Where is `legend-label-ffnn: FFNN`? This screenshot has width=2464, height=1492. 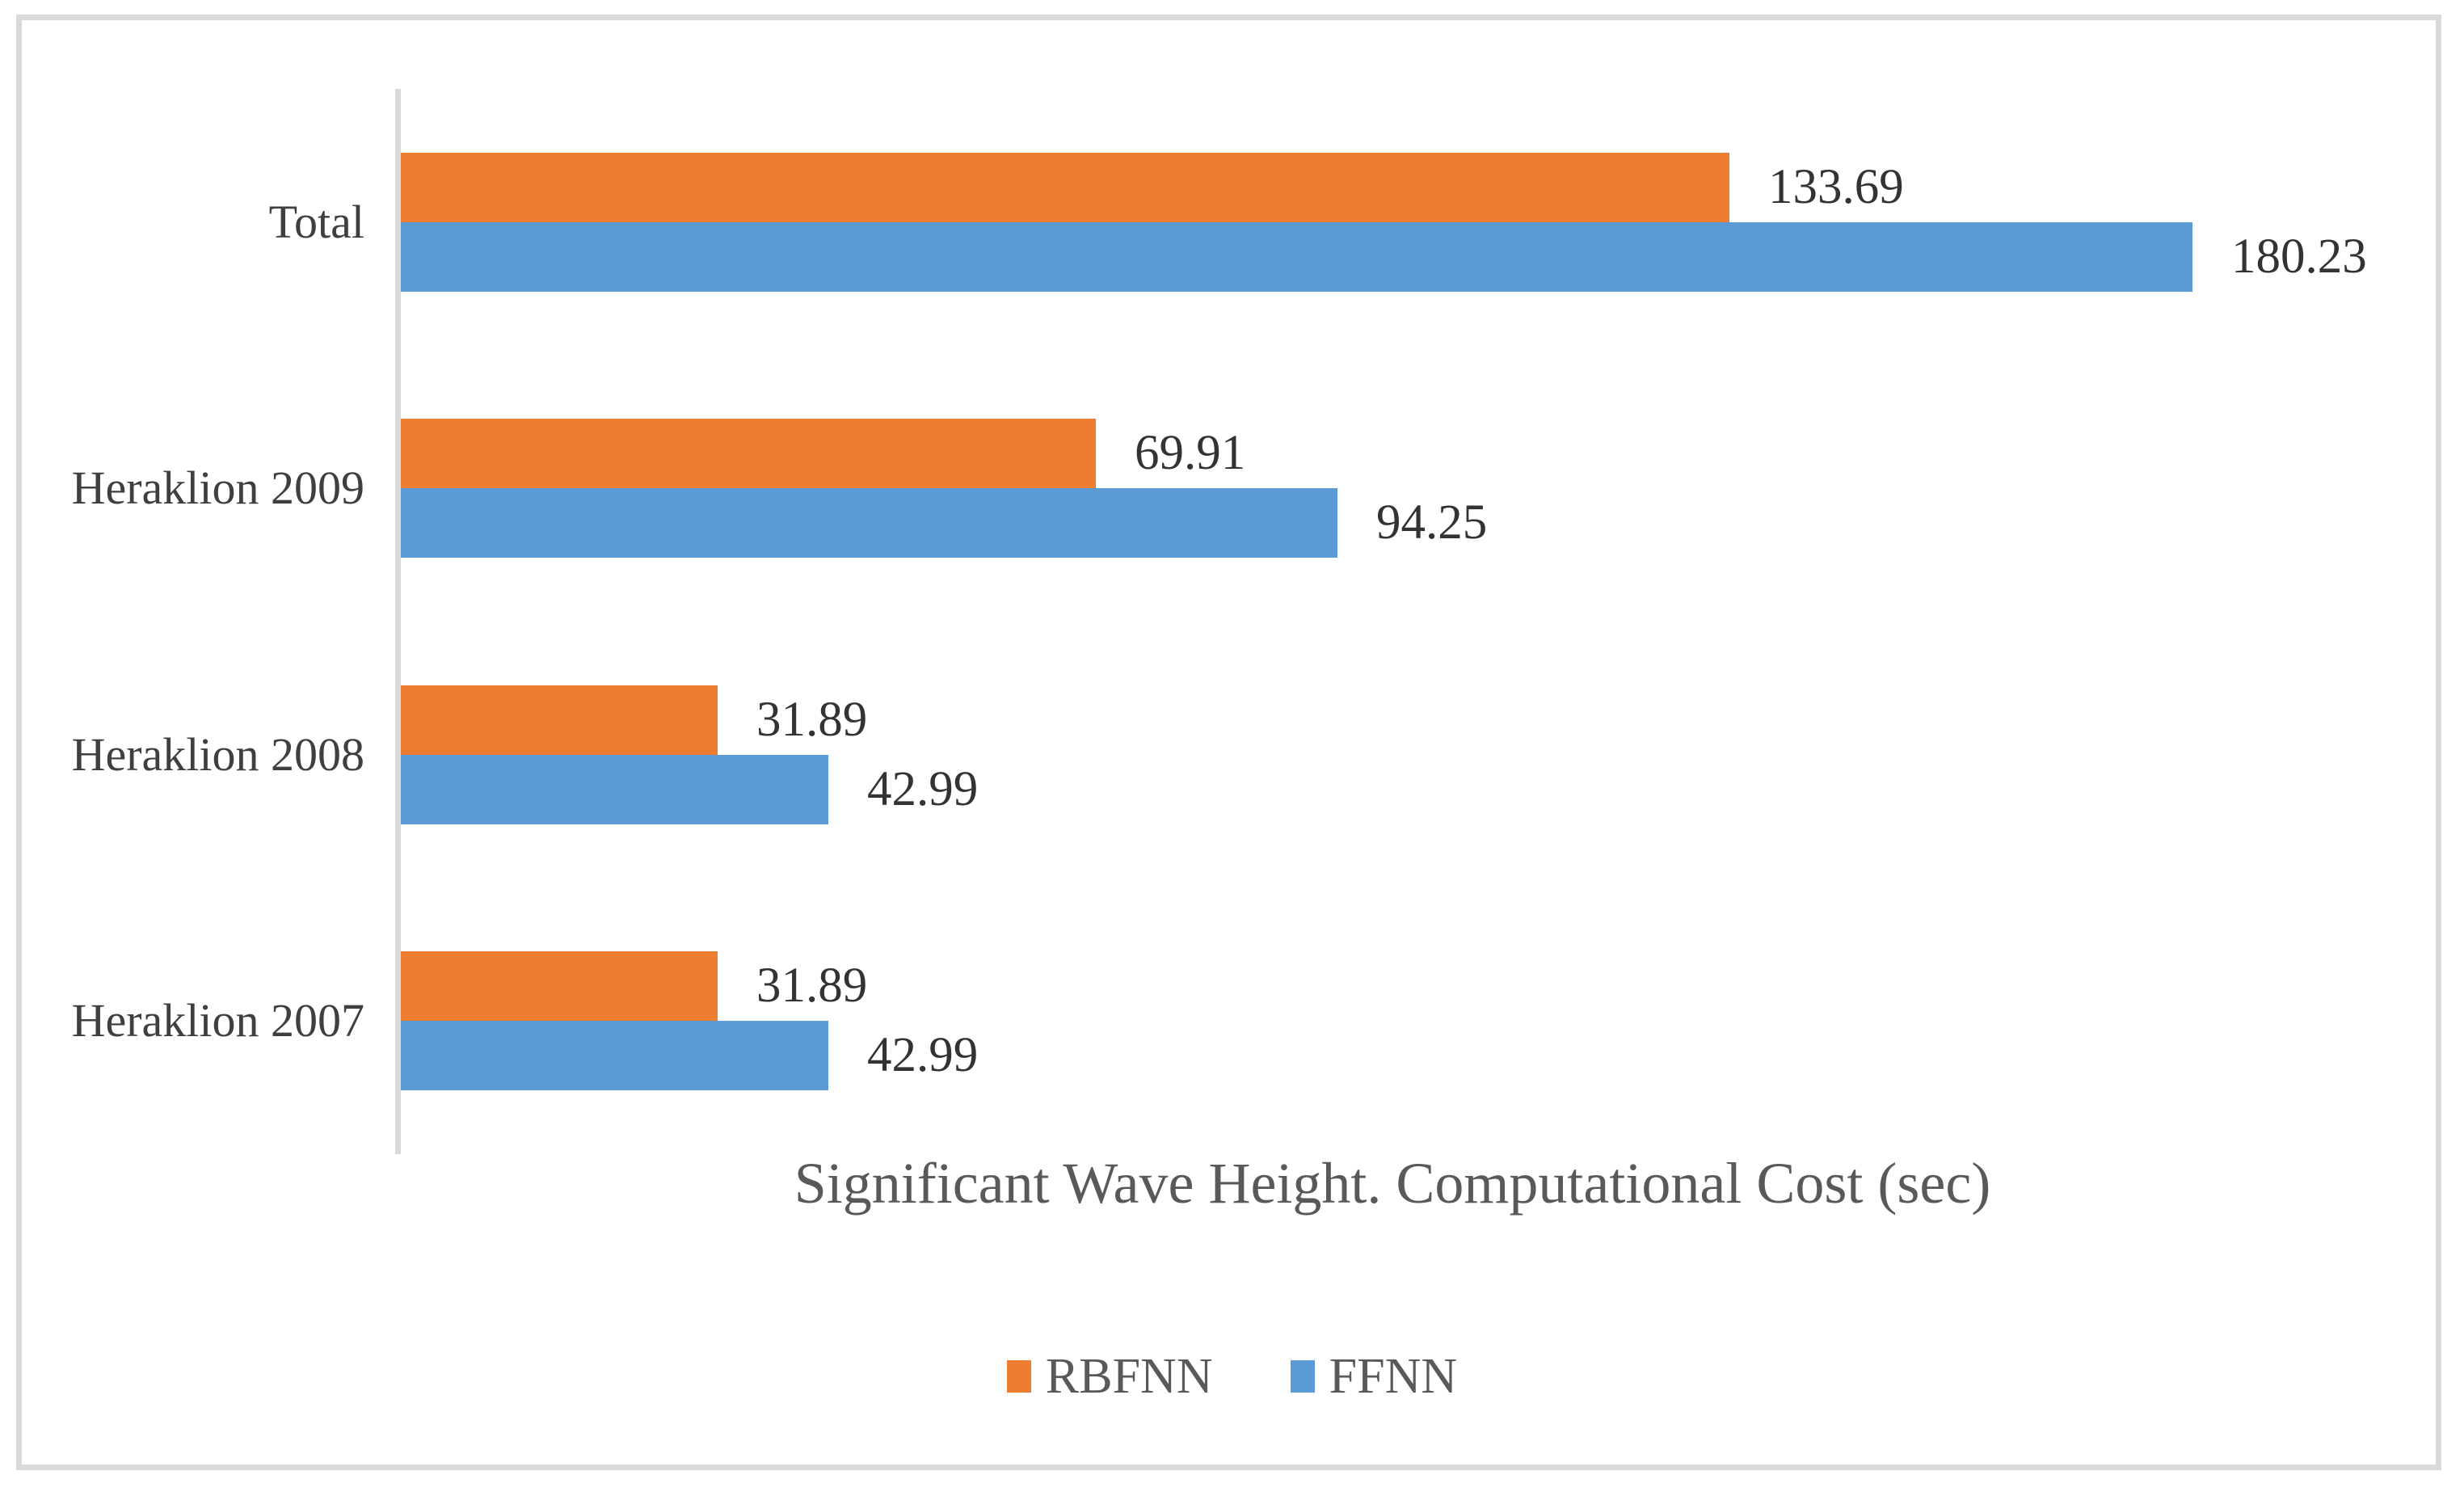 legend-label-ffnn: FFNN is located at coordinates (1393, 1376).